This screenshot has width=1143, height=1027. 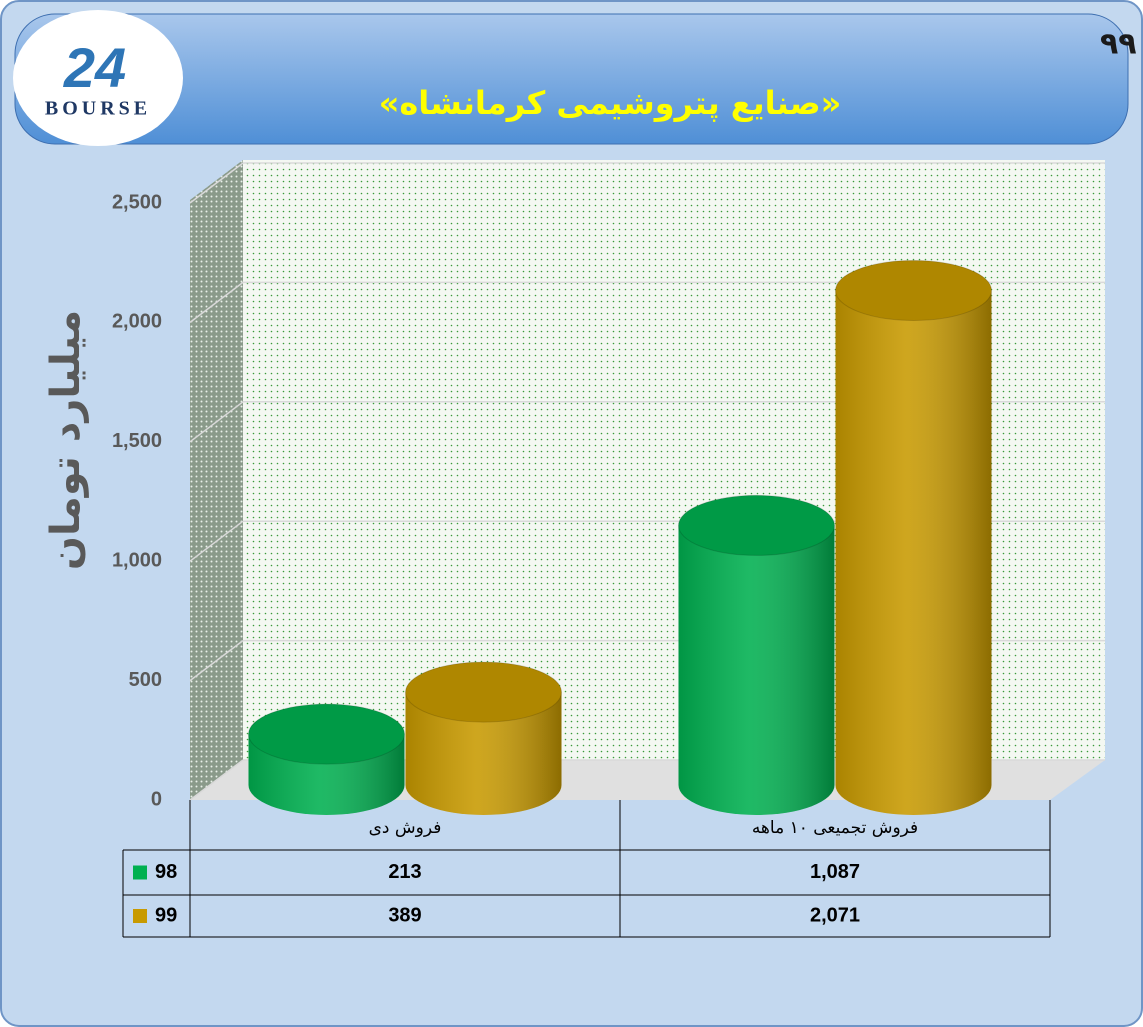 What do you see at coordinates (94, 67) in the screenshot?
I see `logo-mark: 24` at bounding box center [94, 67].